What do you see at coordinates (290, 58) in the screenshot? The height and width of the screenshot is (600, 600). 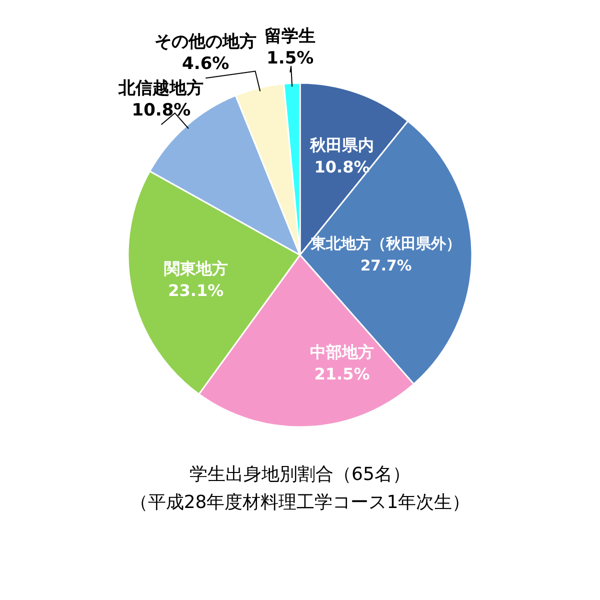 I see `data-label: 1.5%` at bounding box center [290, 58].